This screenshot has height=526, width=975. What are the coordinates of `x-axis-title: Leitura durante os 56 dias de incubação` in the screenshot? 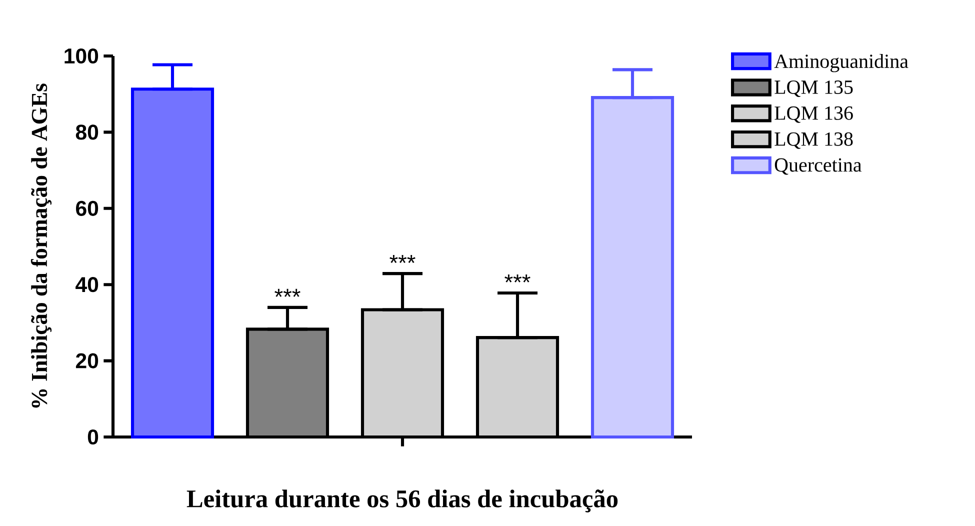 It's located at (402, 501).